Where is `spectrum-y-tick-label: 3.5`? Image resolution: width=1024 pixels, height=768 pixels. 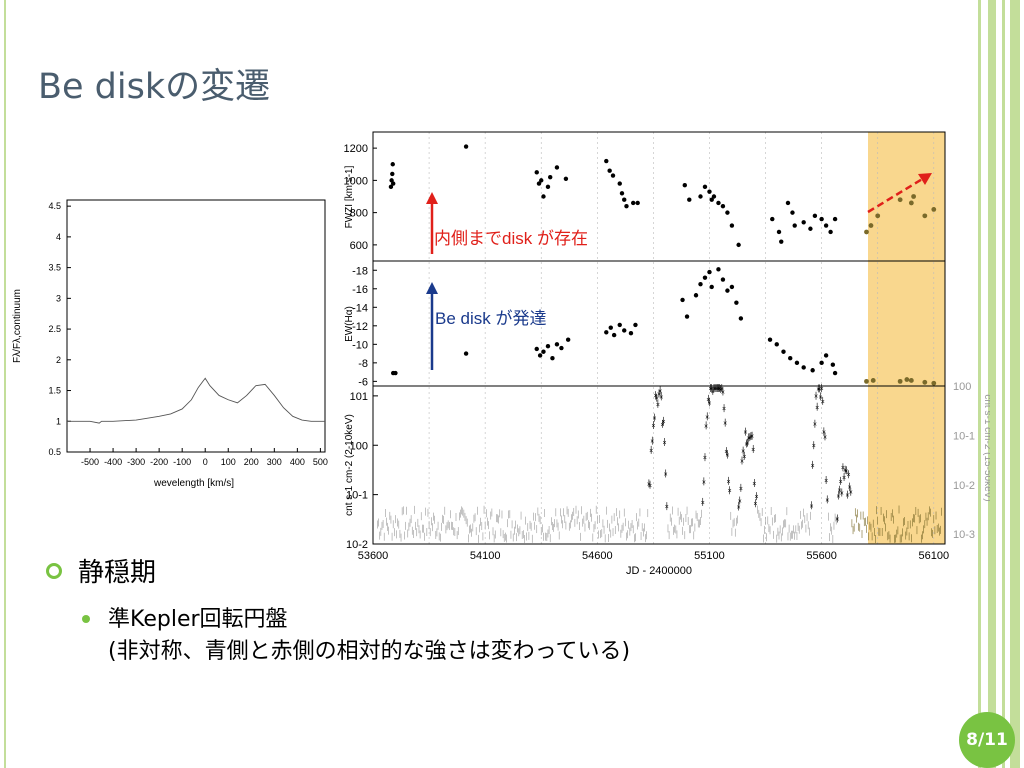
spectrum-y-tick-label: 3.5 is located at coordinates (54, 268).